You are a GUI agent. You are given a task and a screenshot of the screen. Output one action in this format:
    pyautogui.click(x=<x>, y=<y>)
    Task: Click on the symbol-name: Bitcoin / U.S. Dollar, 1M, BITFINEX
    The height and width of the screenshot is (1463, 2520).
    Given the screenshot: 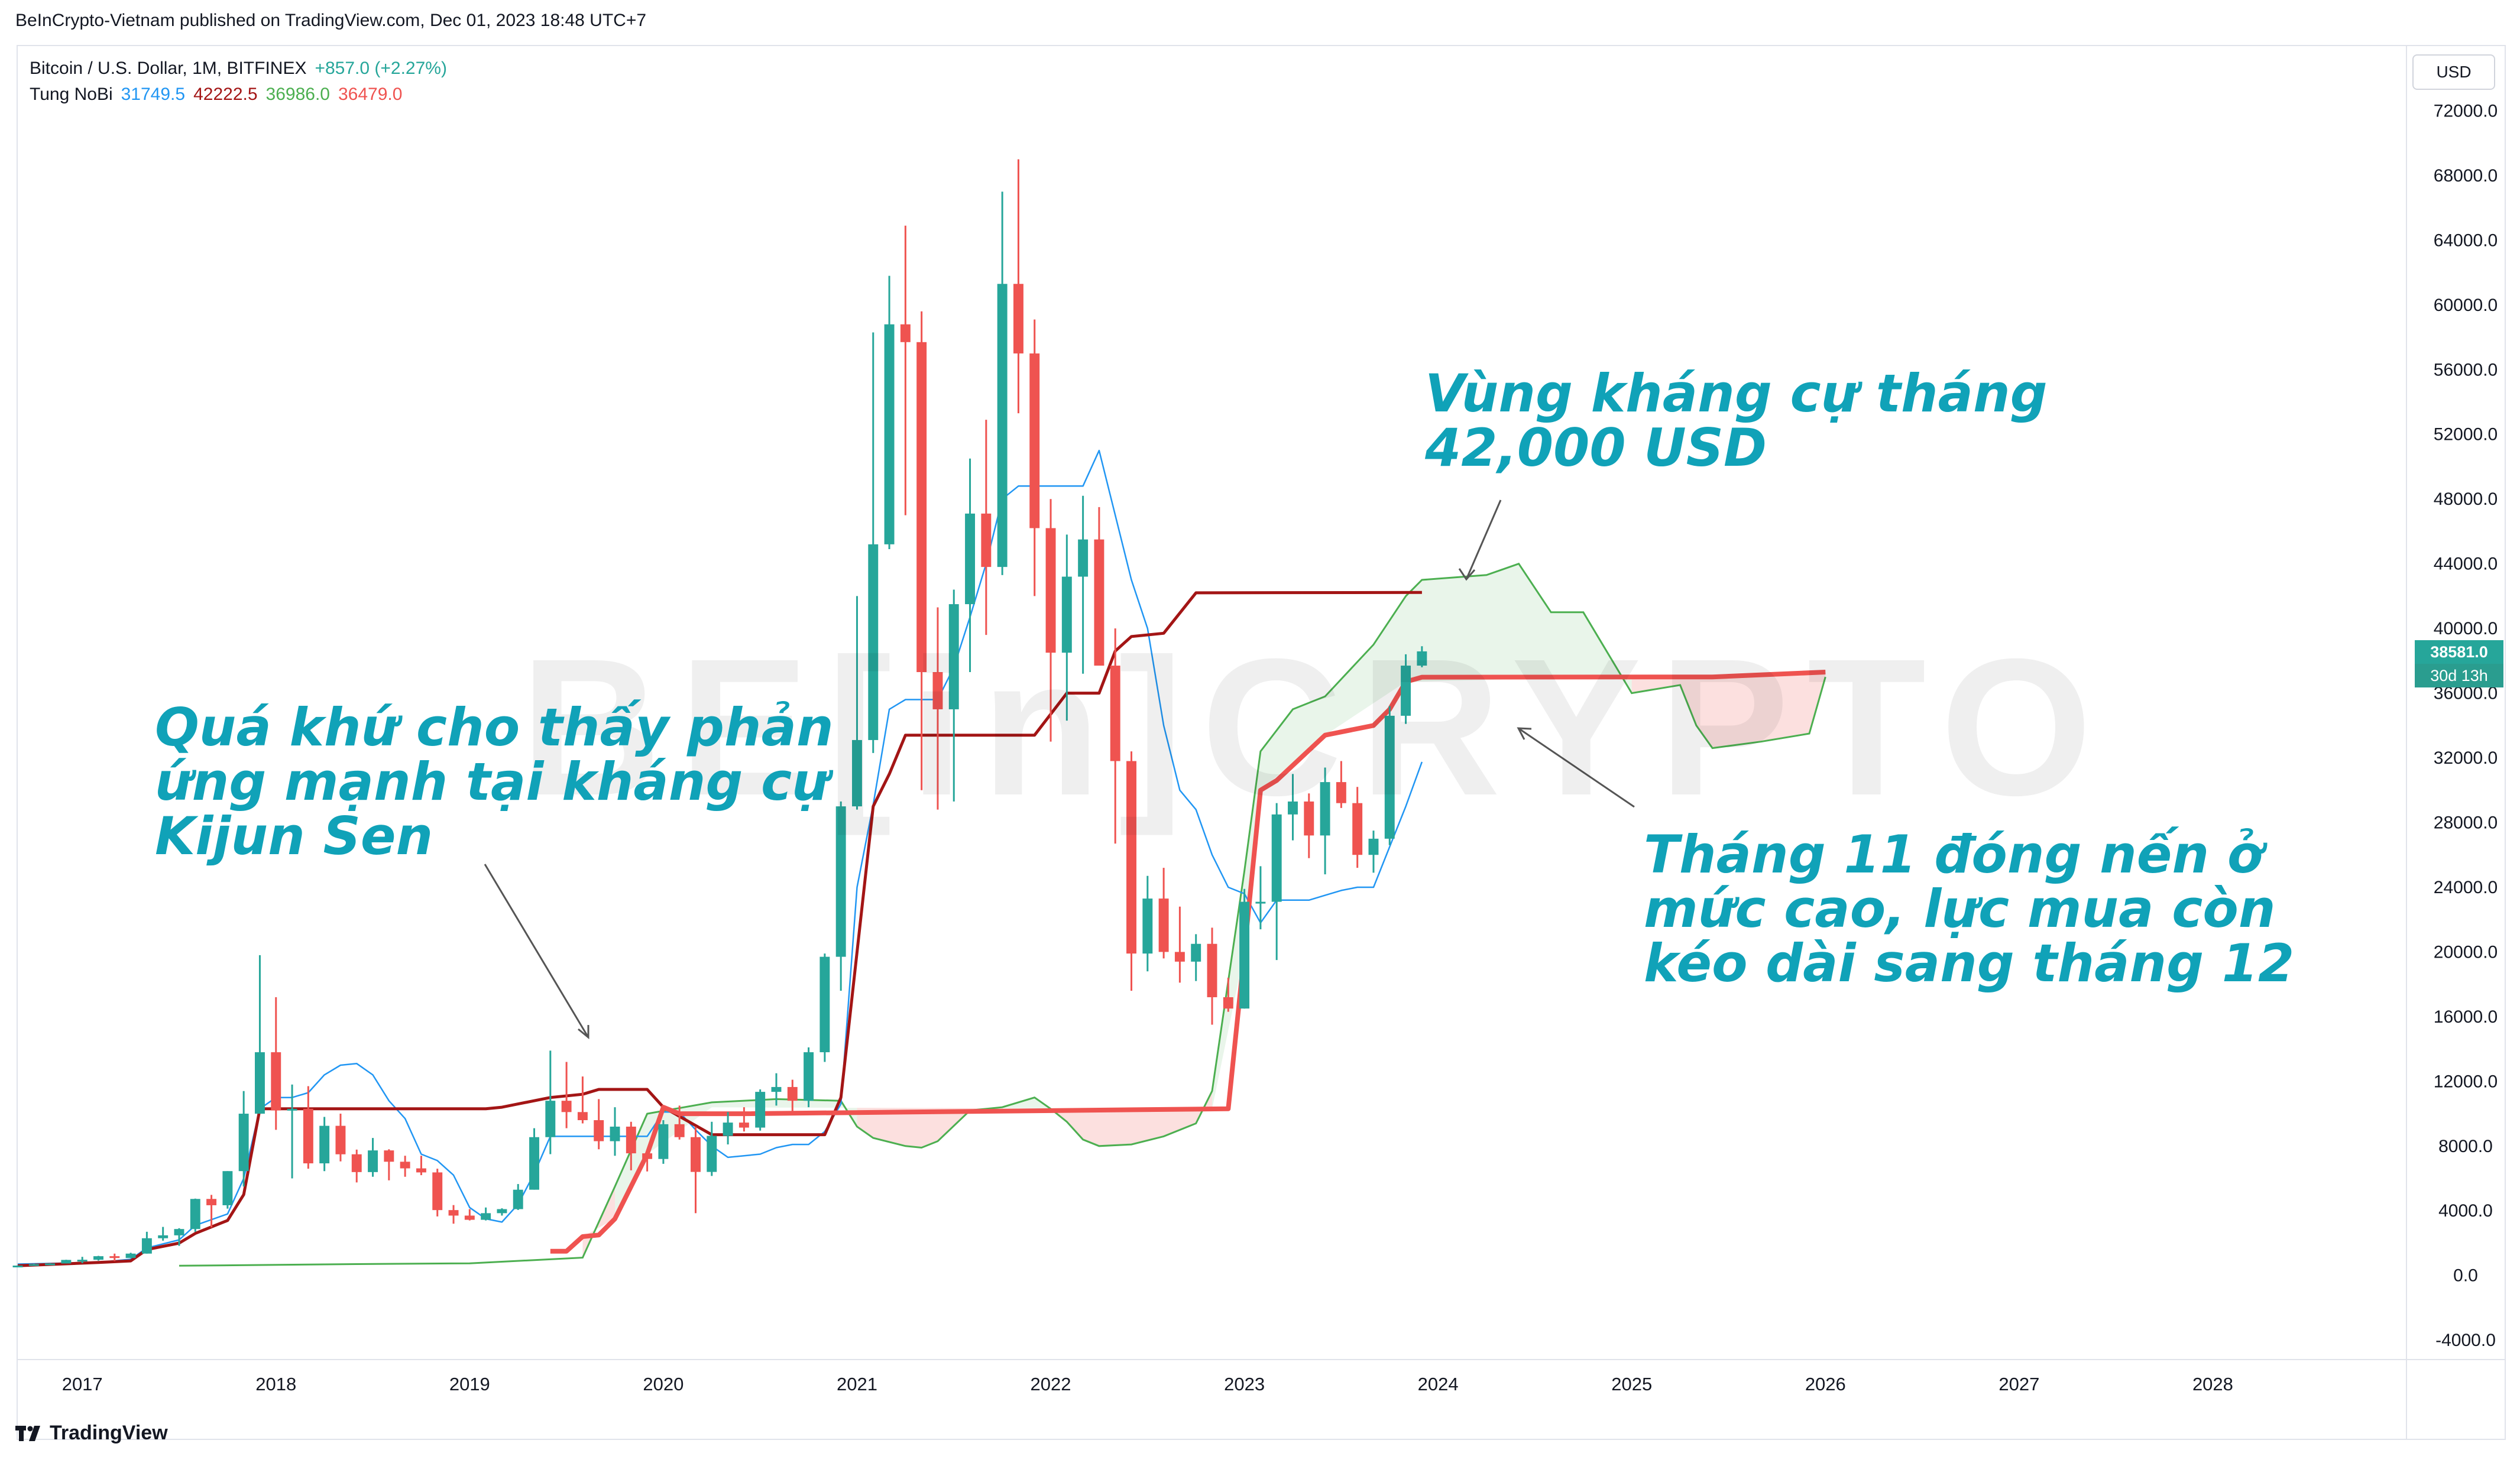 What is the action you would take?
    pyautogui.click(x=168, y=68)
    